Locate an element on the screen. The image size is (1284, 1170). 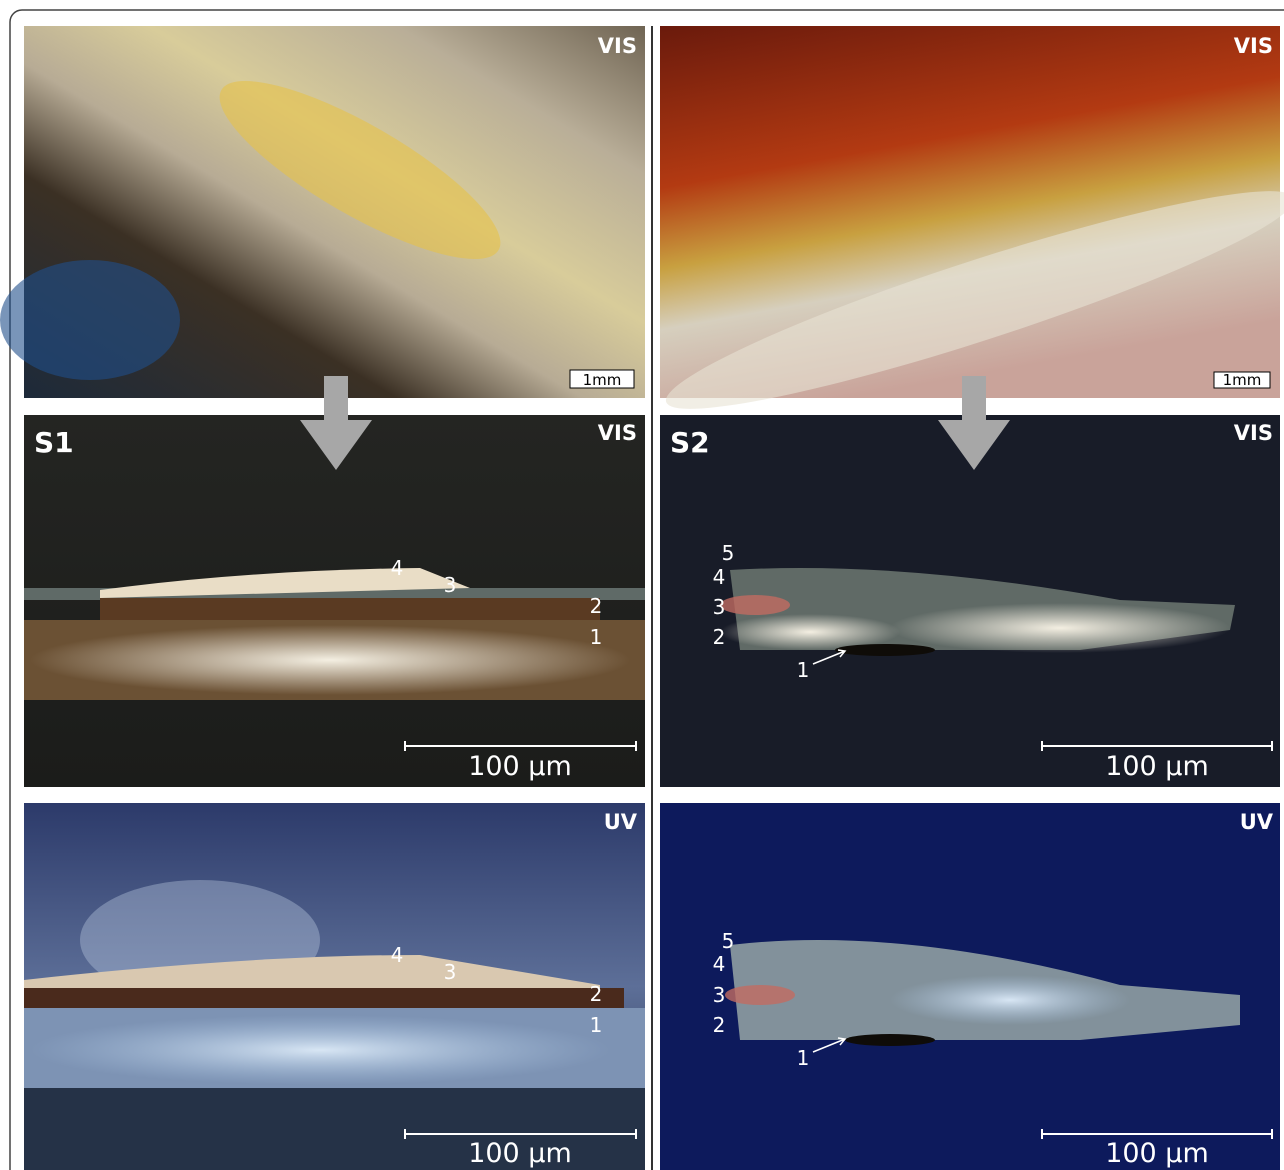
sample-label: S1 is located at coordinates (54, 442).